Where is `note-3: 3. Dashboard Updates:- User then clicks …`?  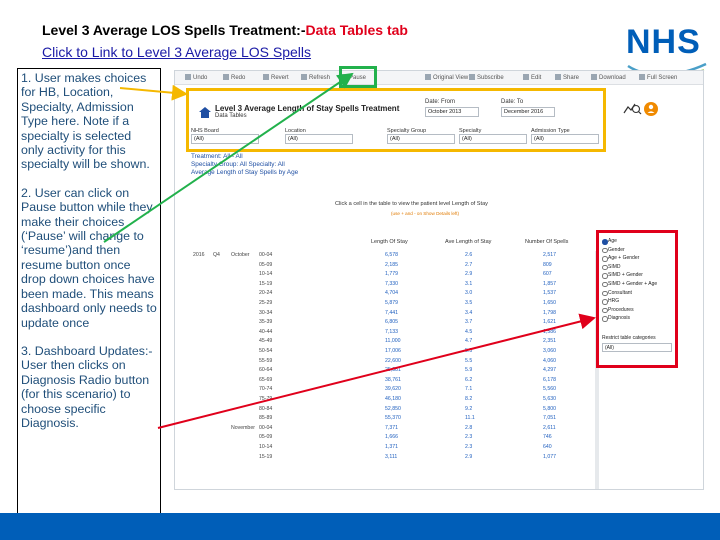 note-3: 3. Dashboard Updates:- User then clicks … is located at coordinates (87, 386).